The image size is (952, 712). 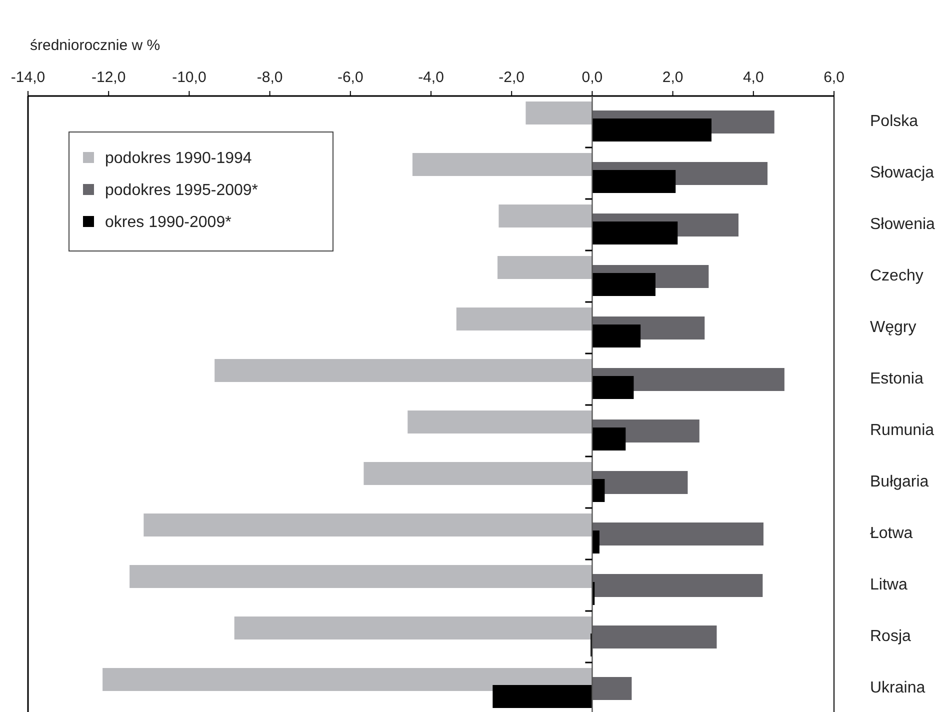 What do you see at coordinates (903, 224) in the screenshot?
I see `y-tick-label: Słowenia` at bounding box center [903, 224].